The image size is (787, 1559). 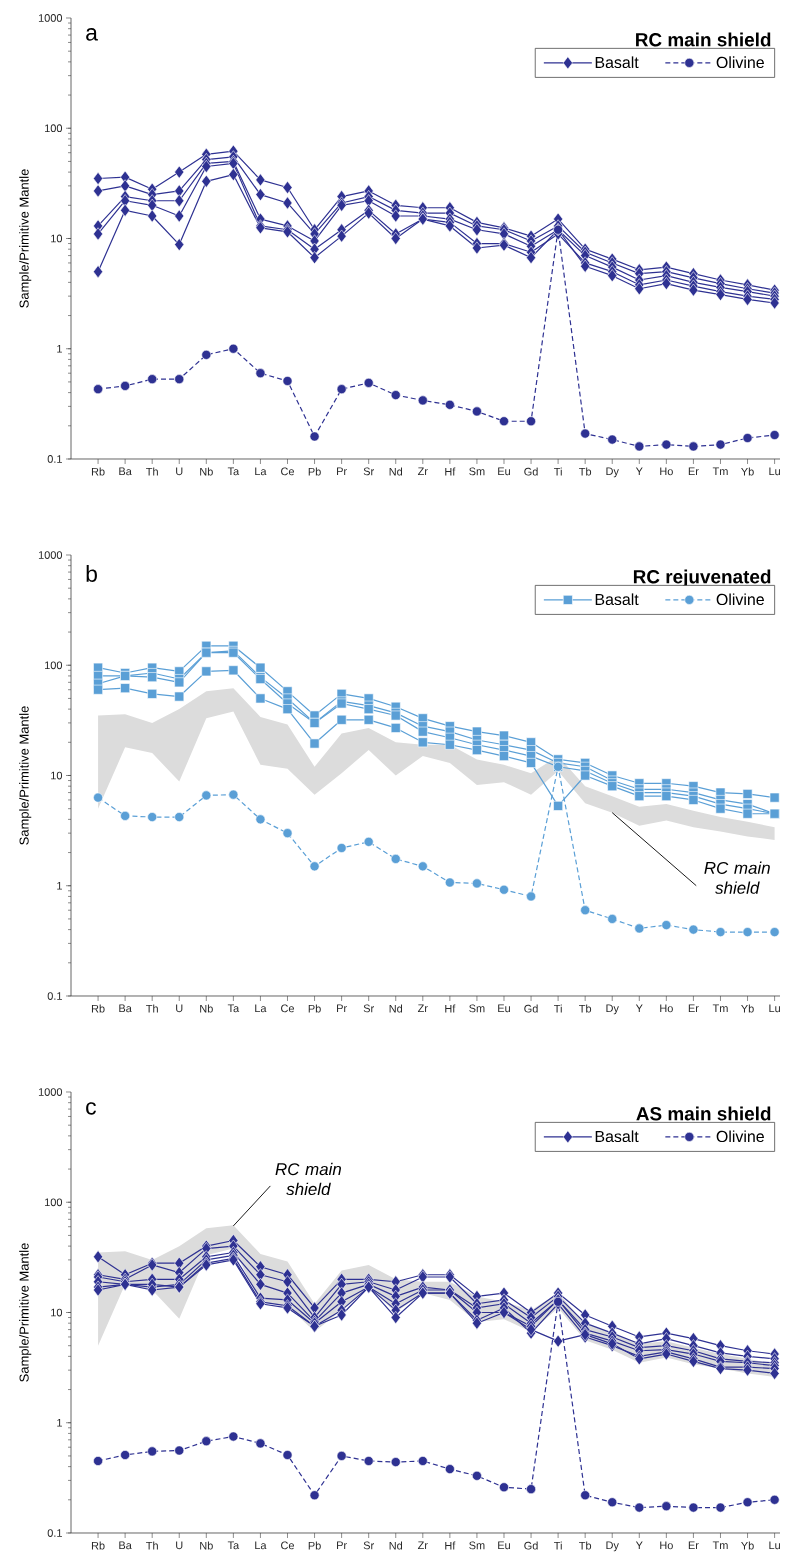 What do you see at coordinates (91, 573) in the screenshot?
I see `annotation: b` at bounding box center [91, 573].